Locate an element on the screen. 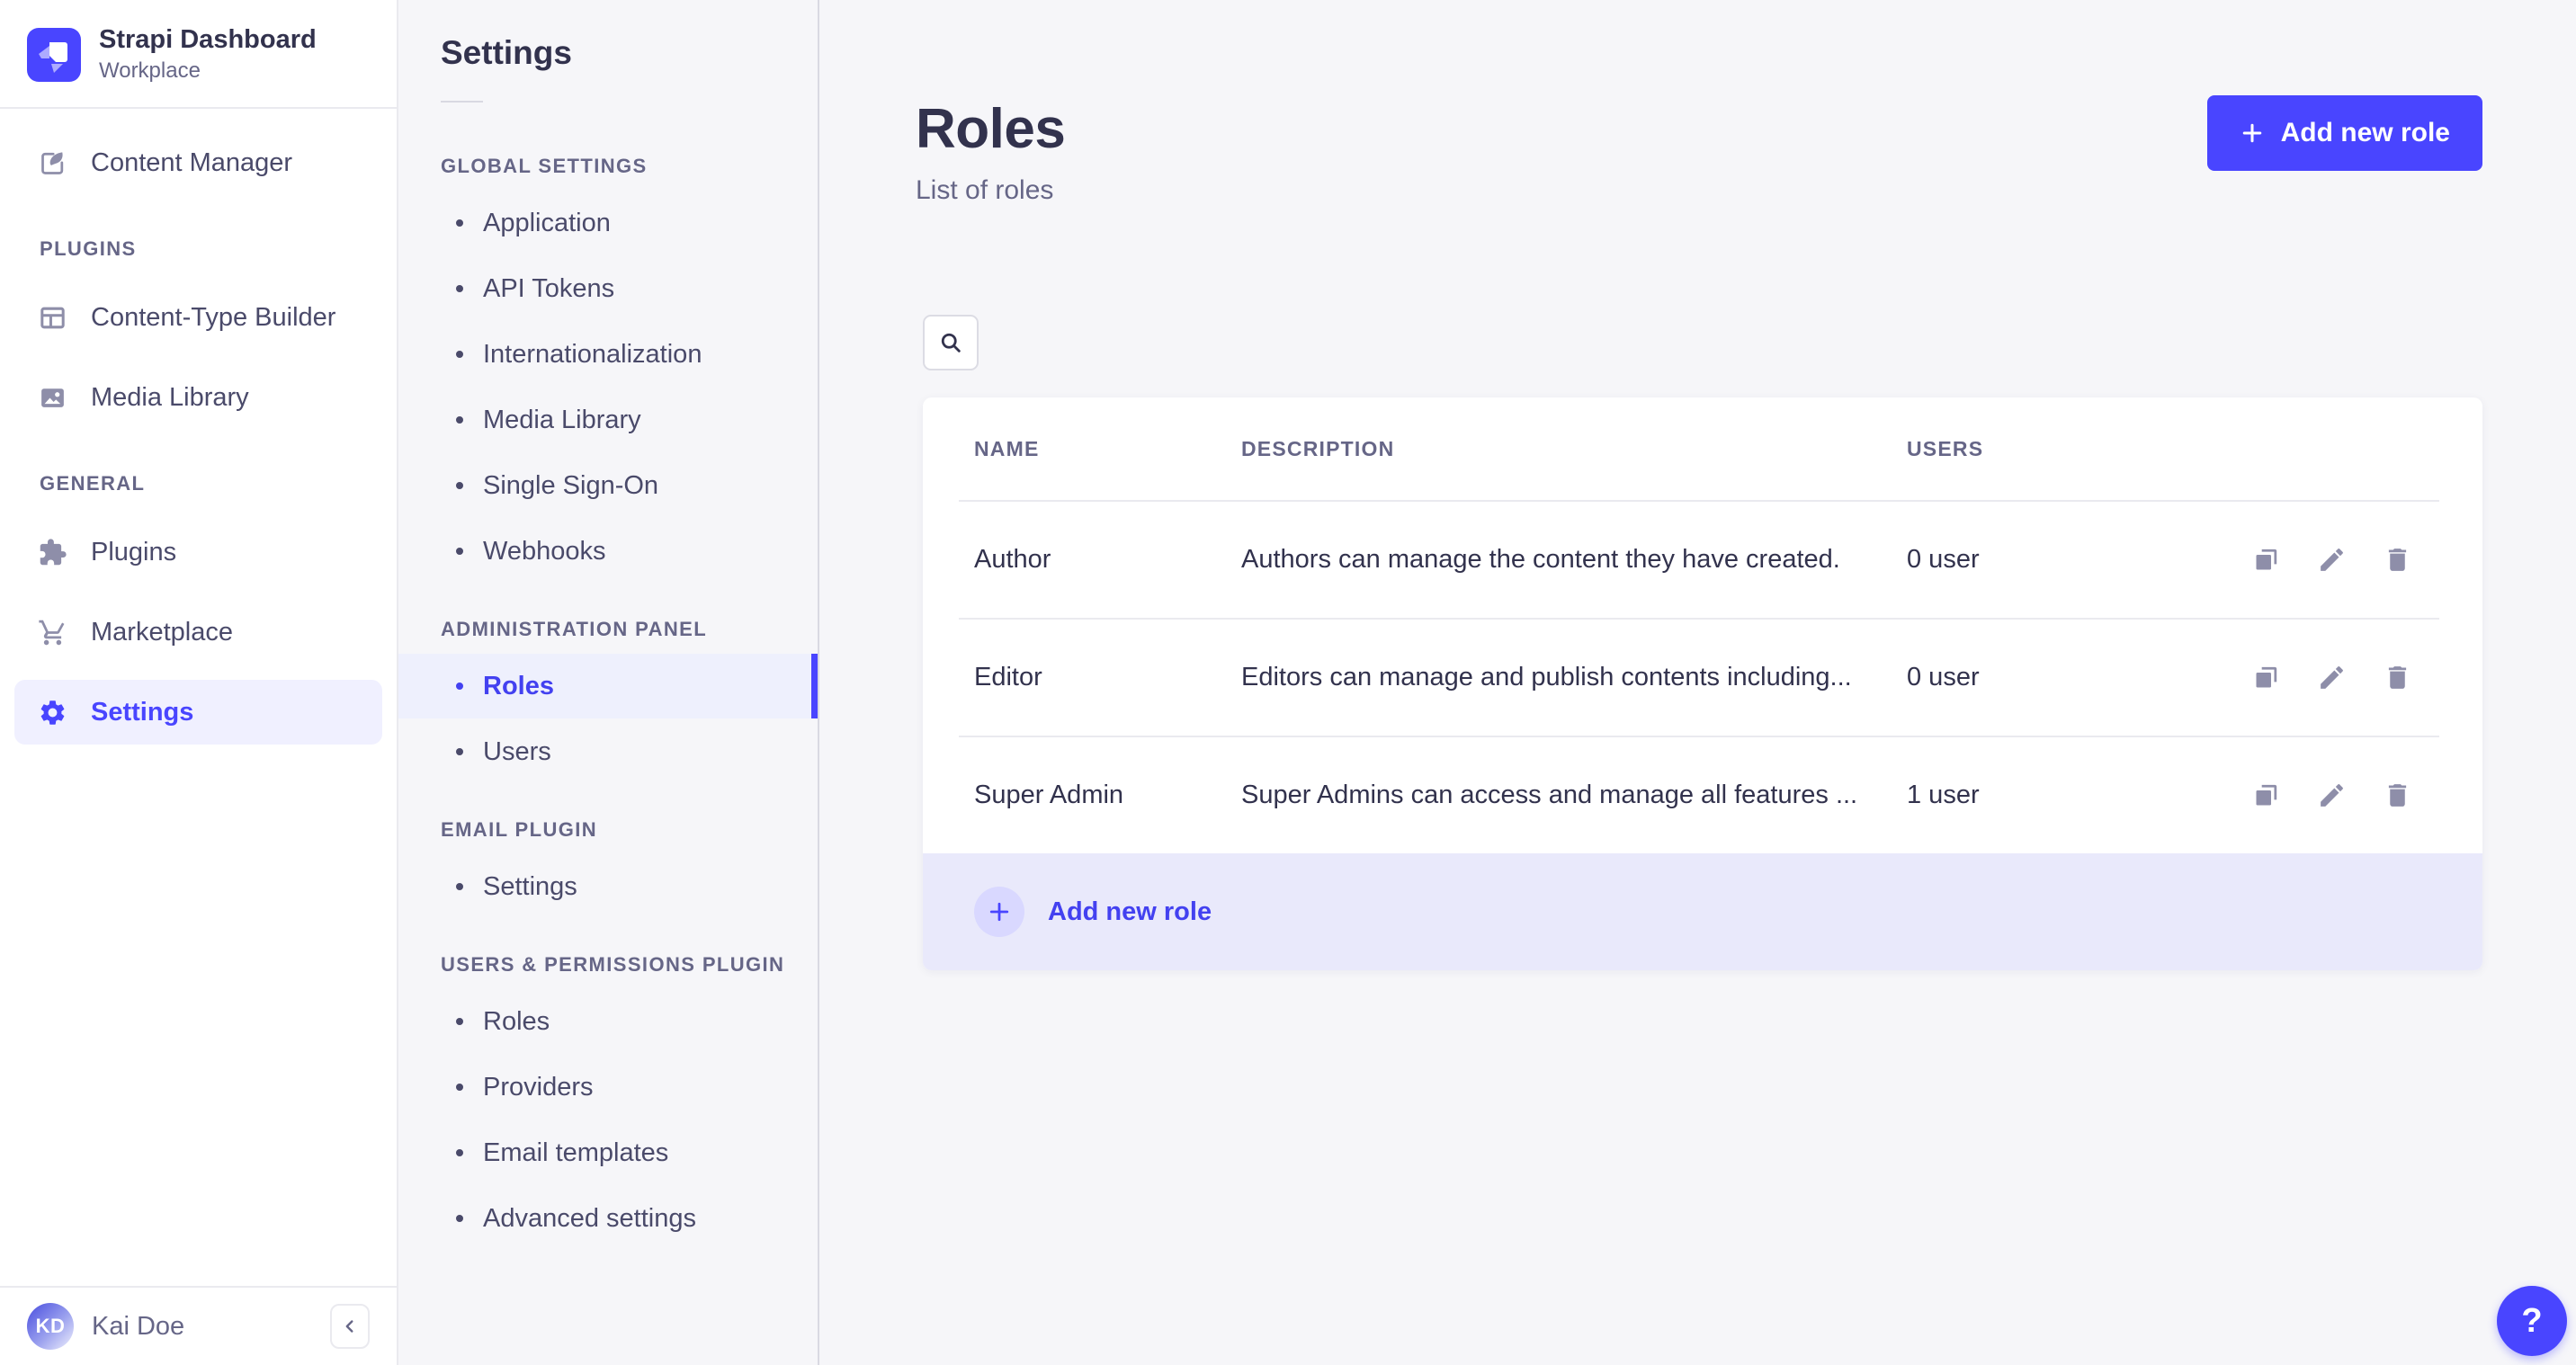 This screenshot has width=2576, height=1365. add-new-role-button: Add new role is located at coordinates (2344, 133).